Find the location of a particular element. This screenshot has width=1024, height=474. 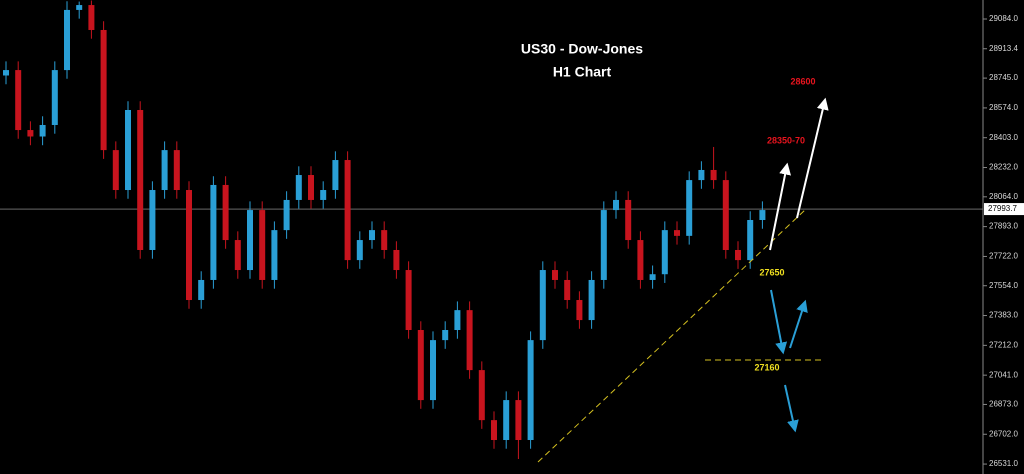

chart-subtitle: H1 Chart is located at coordinates (582, 72).